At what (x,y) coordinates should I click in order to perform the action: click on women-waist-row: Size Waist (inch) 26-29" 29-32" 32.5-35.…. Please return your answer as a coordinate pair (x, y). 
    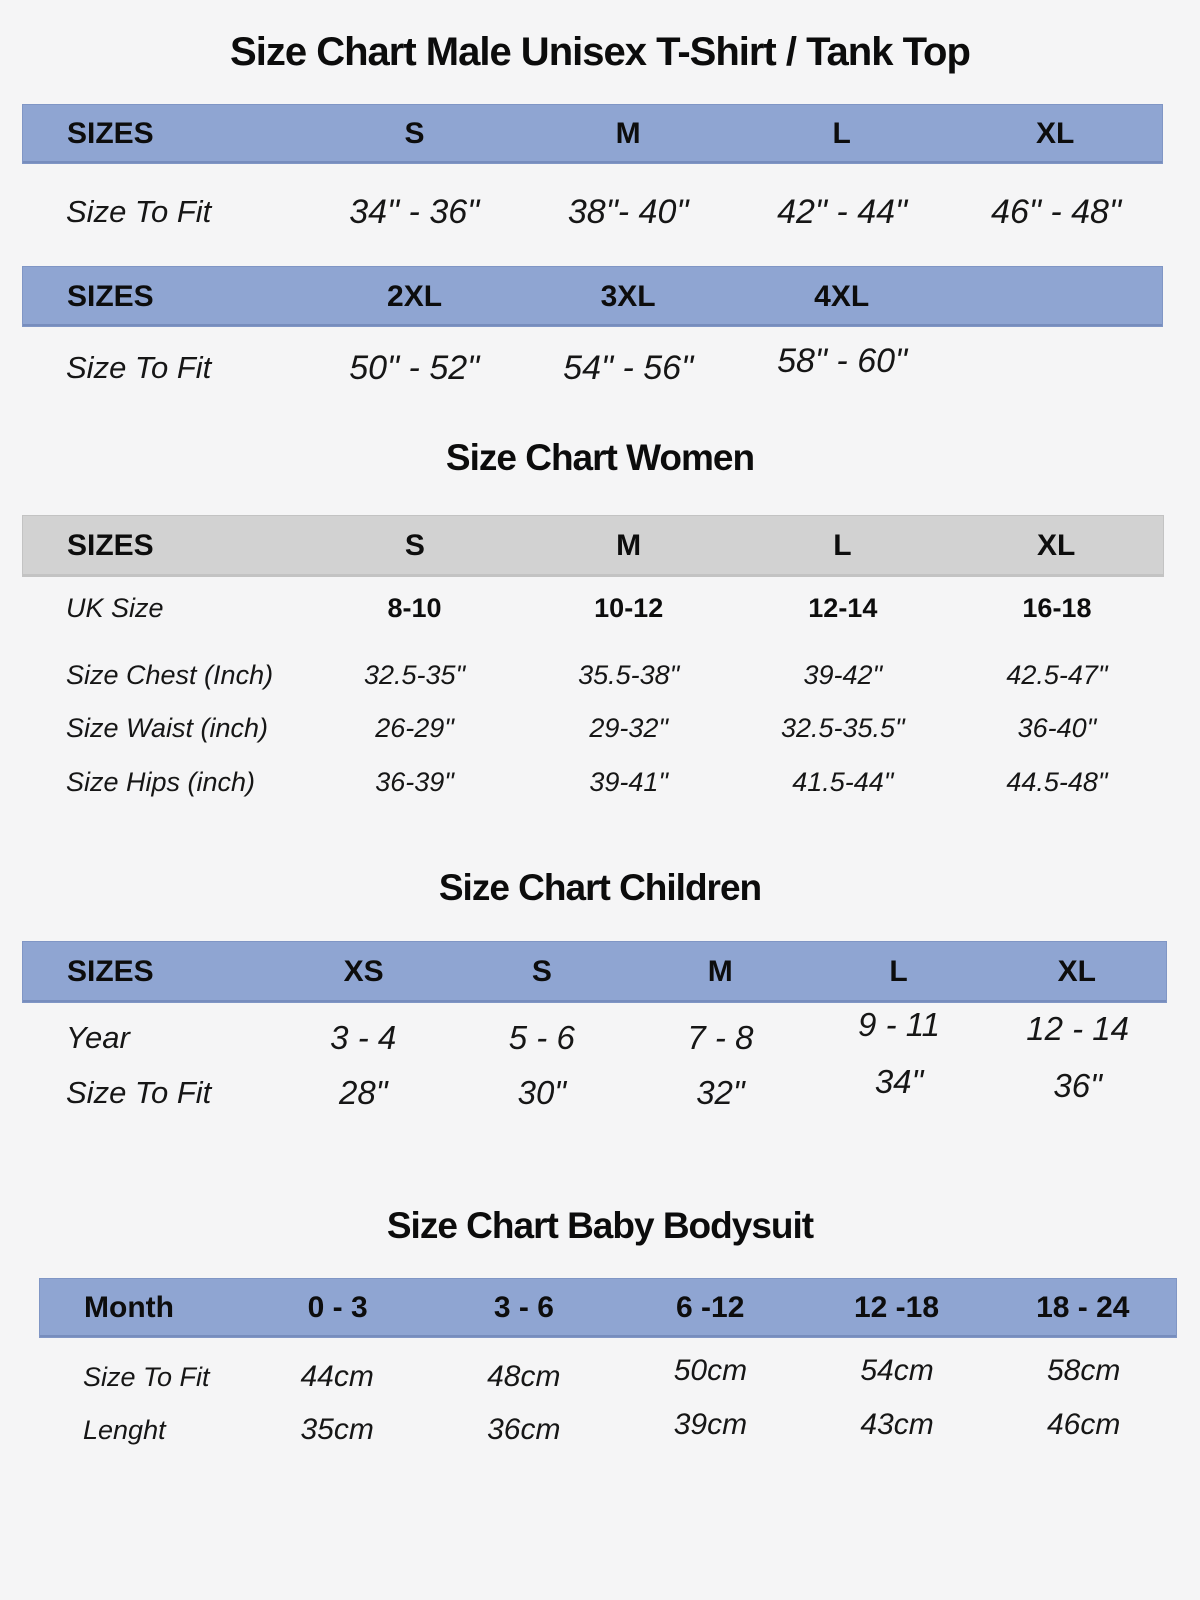
    Looking at the image, I should click on (593, 728).